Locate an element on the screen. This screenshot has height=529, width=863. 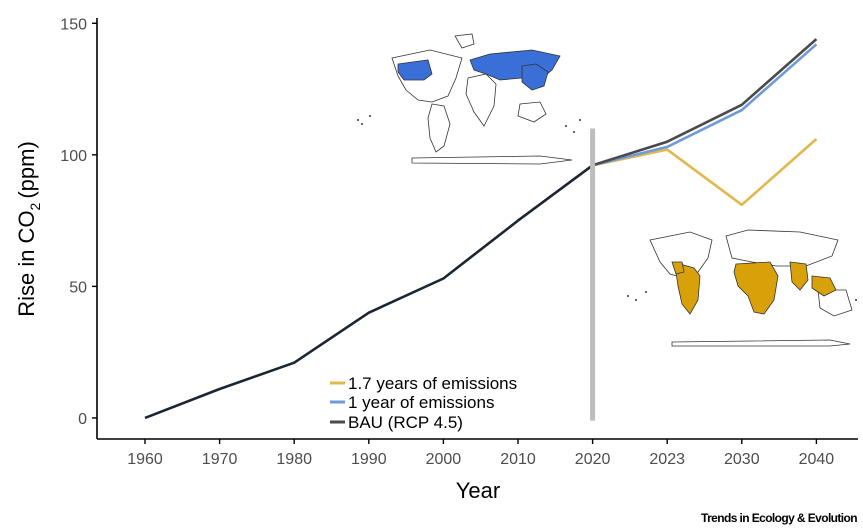
x-tick-label: 2023 is located at coordinates (667, 459).